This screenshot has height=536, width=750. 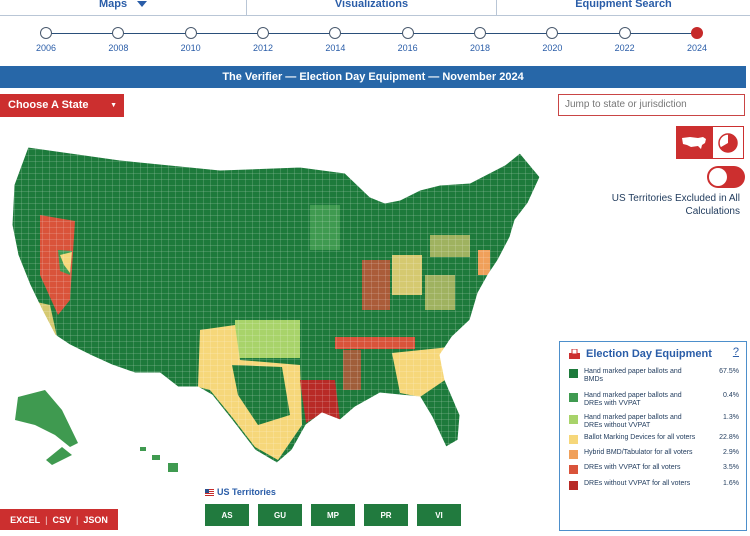 What do you see at coordinates (371, 5) in the screenshot?
I see `tab-visualizations-label: Visualizations` at bounding box center [371, 5].